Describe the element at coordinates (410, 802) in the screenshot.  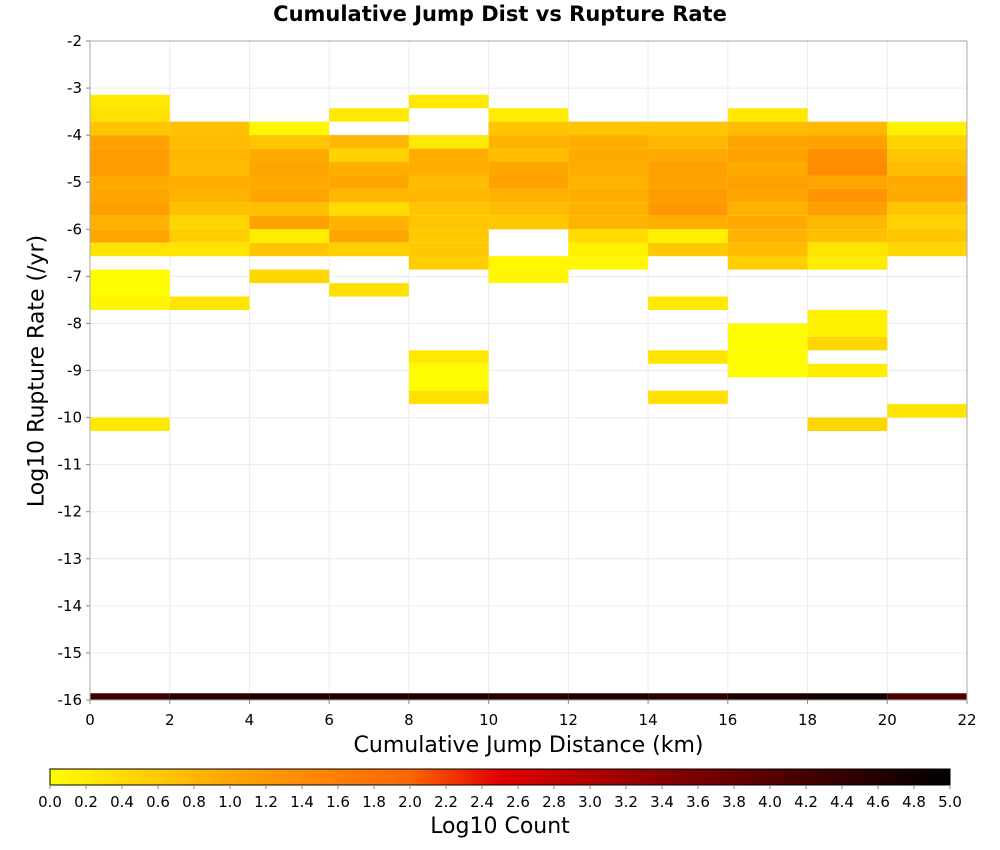
I see `colorbar-tick-label: 2.0` at that location.